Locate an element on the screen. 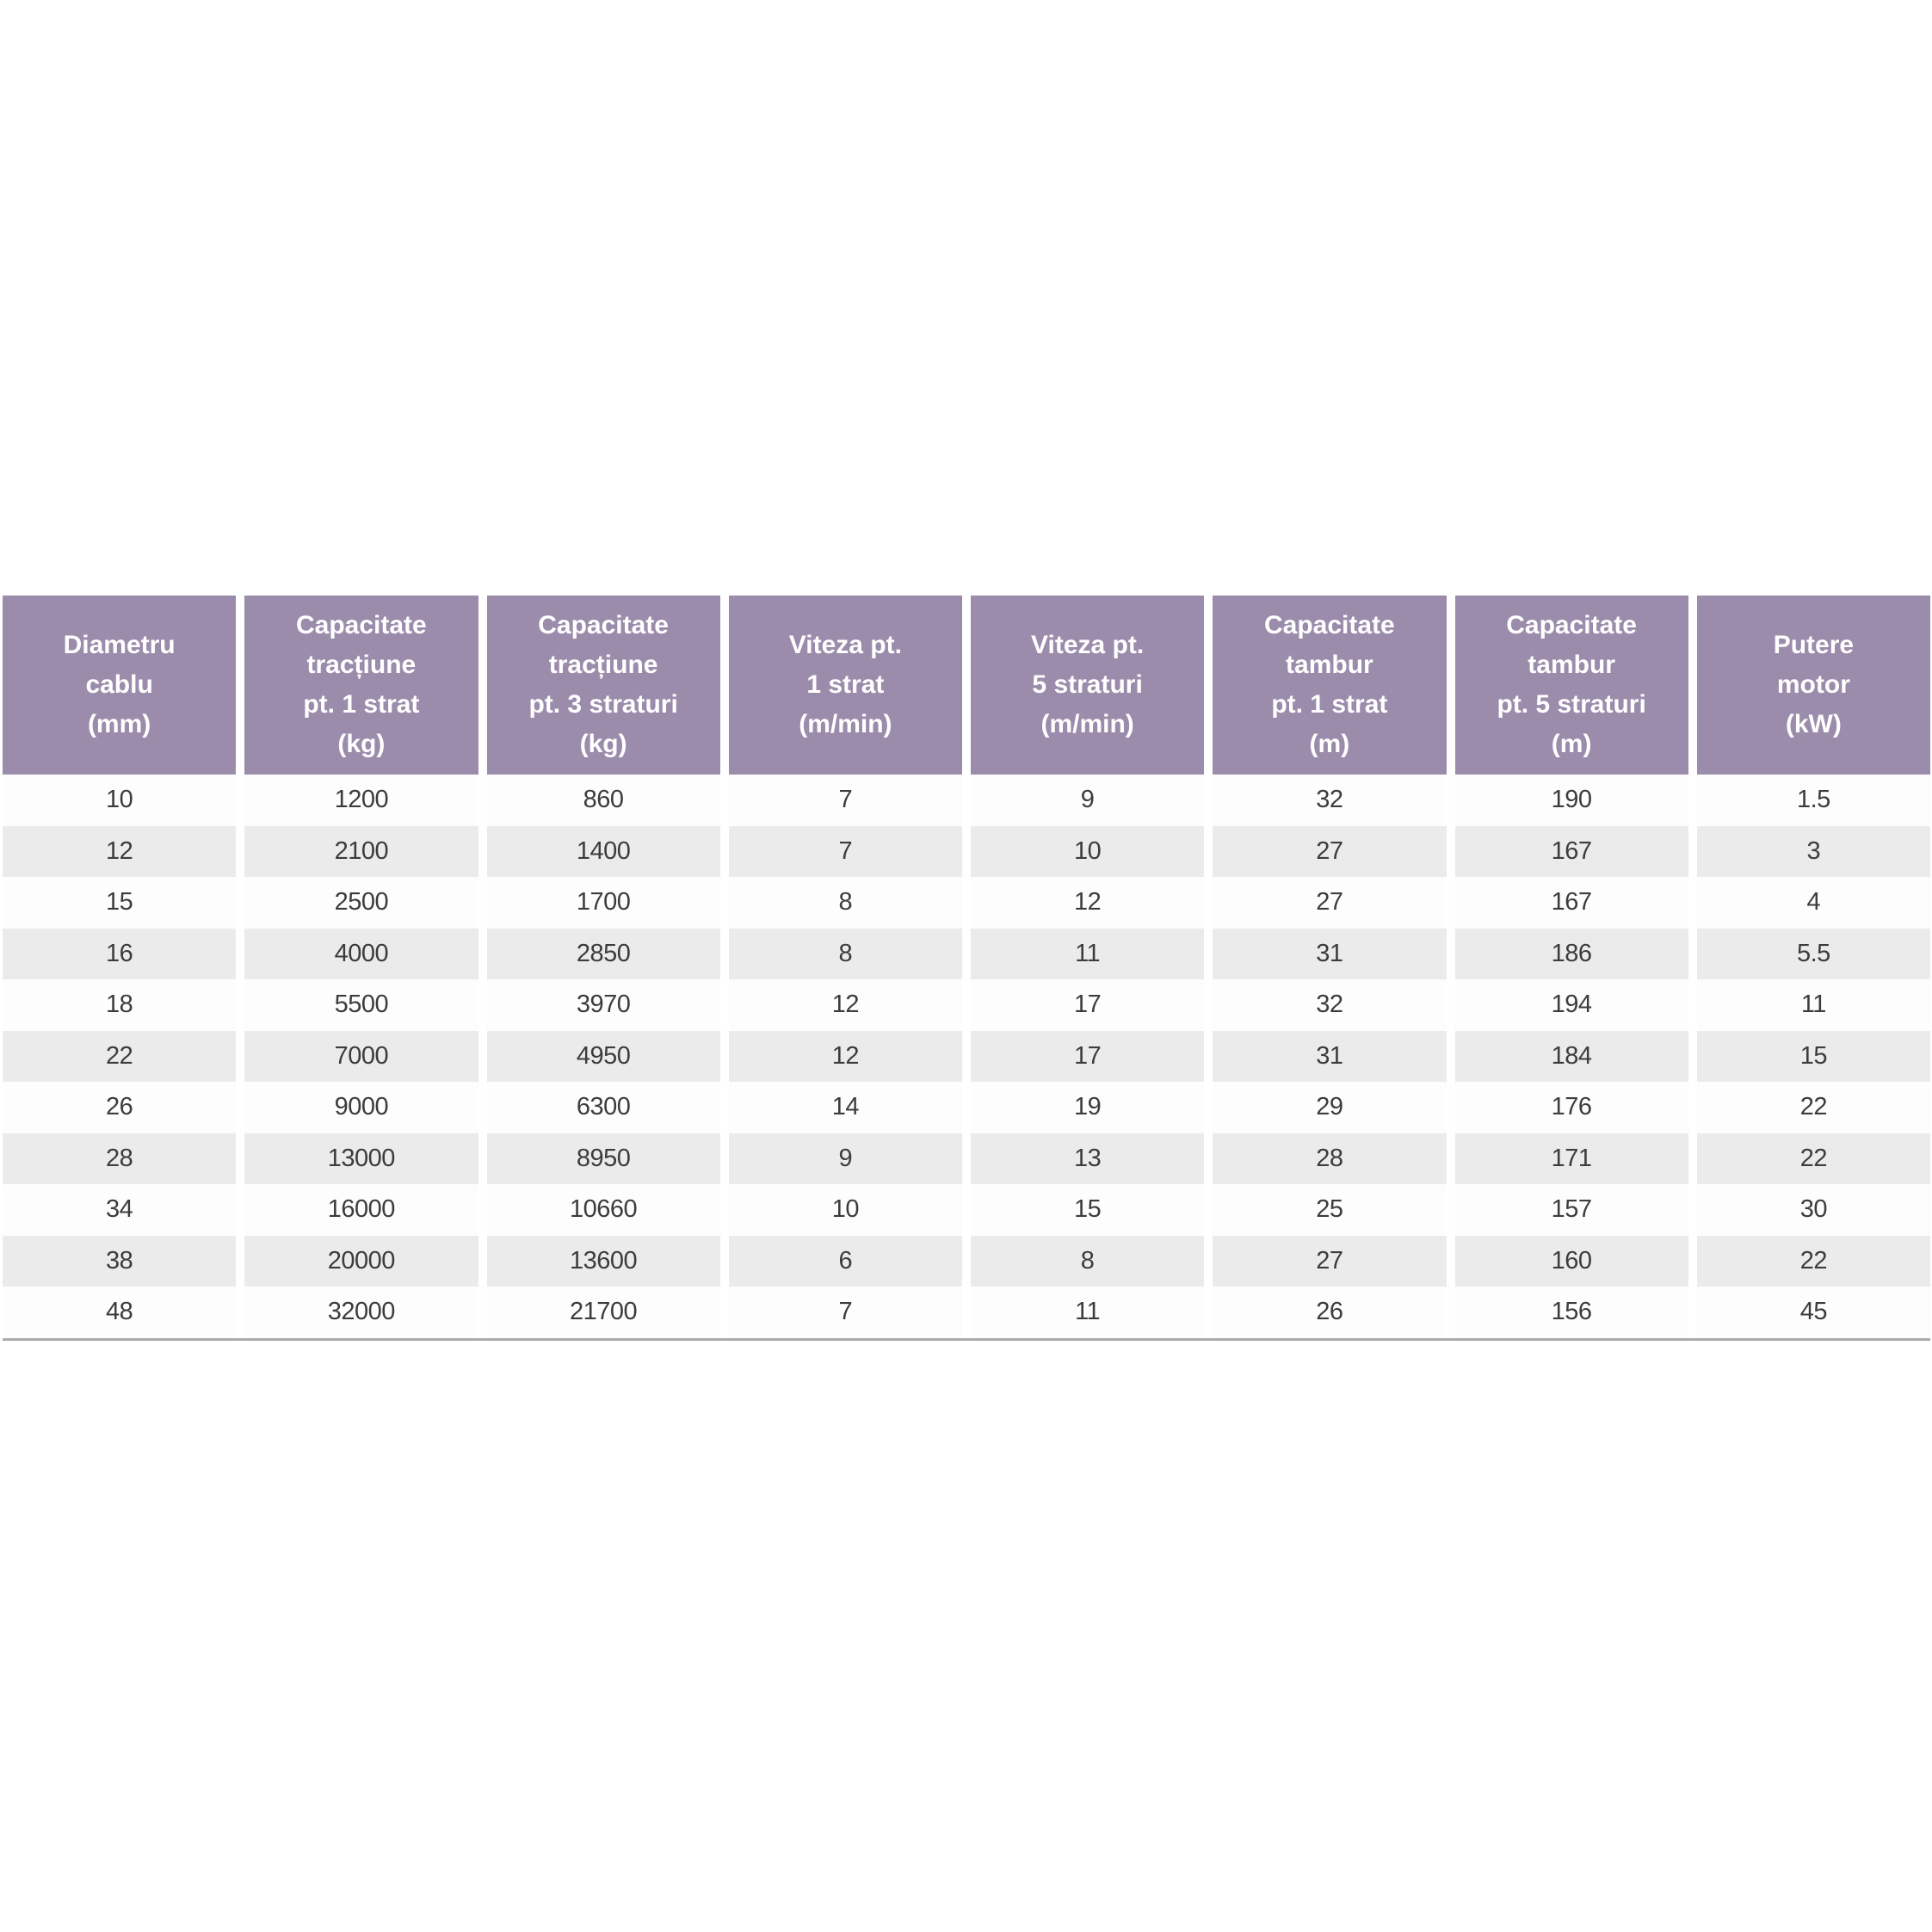 Image resolution: width=1932 pixels, height=1932 pixels. table-cell: 30 is located at coordinates (1813, 1210).